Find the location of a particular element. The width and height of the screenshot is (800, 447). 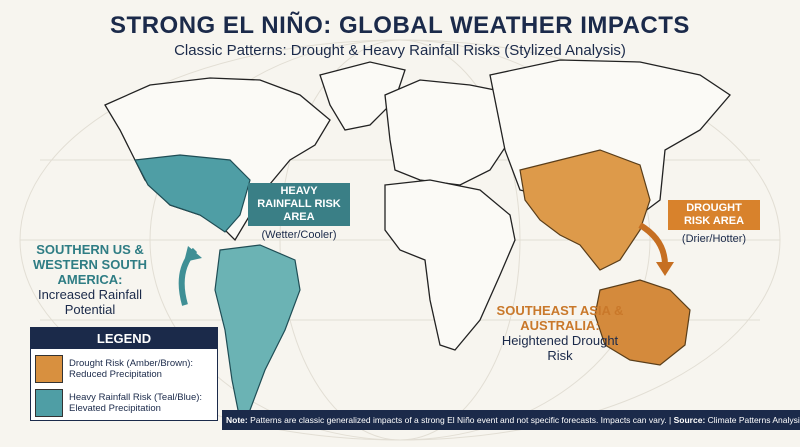

australia is located at coordinates (642, 322).